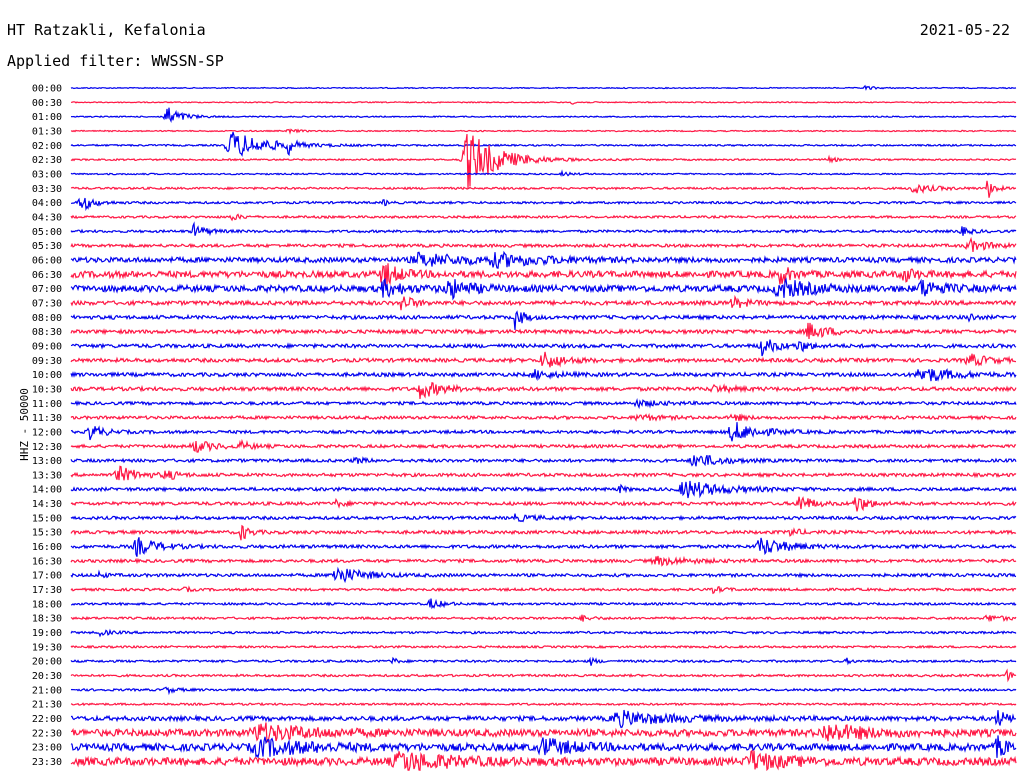 Image resolution: width=1024 pixels, height=780 pixels. What do you see at coordinates (47, 418) in the screenshot?
I see `tick-label: 11:30` at bounding box center [47, 418].